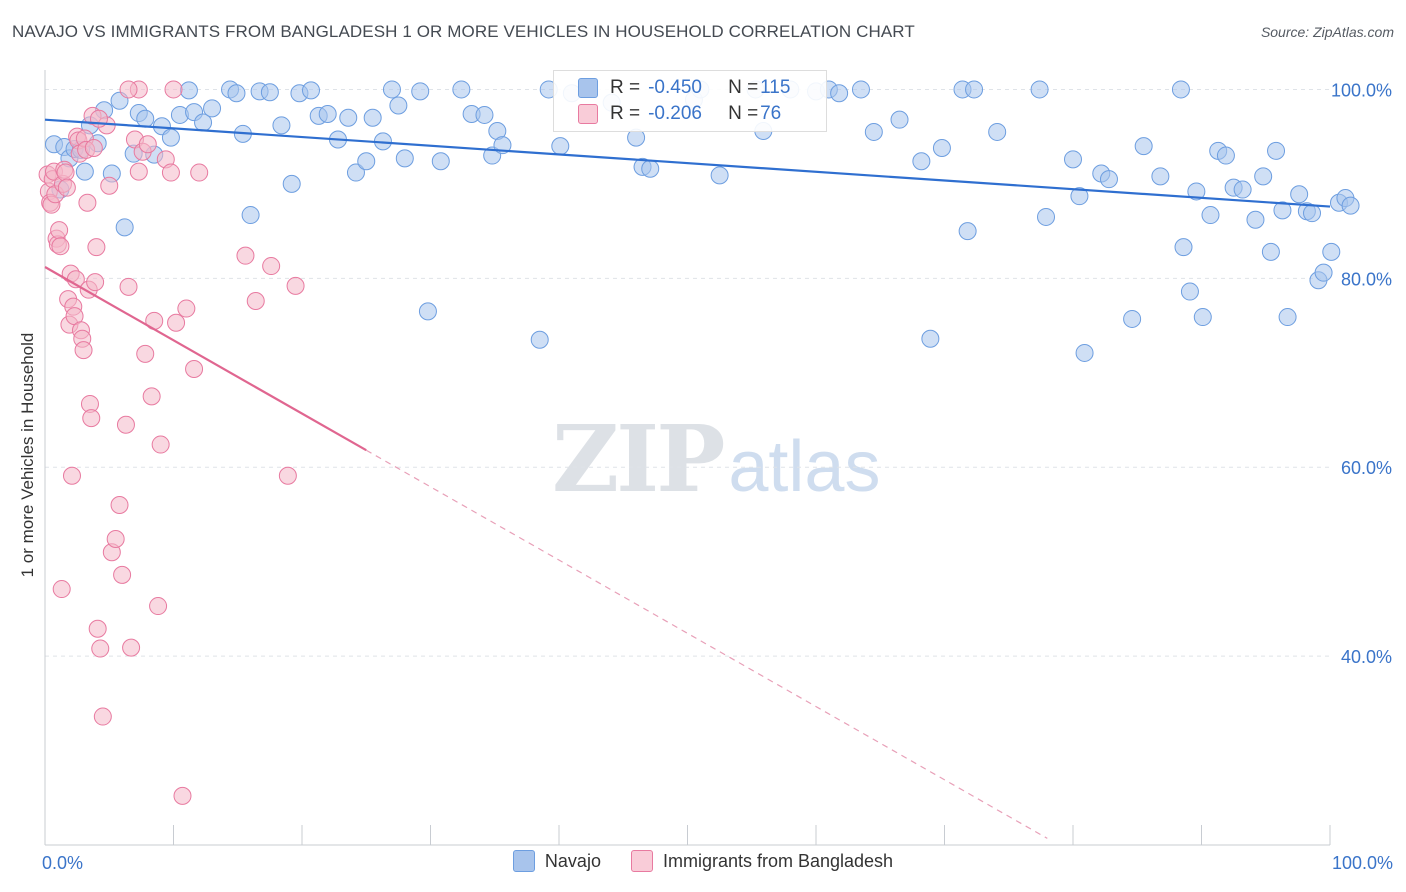  I want to click on navajo-trend-line, so click(687, 163).